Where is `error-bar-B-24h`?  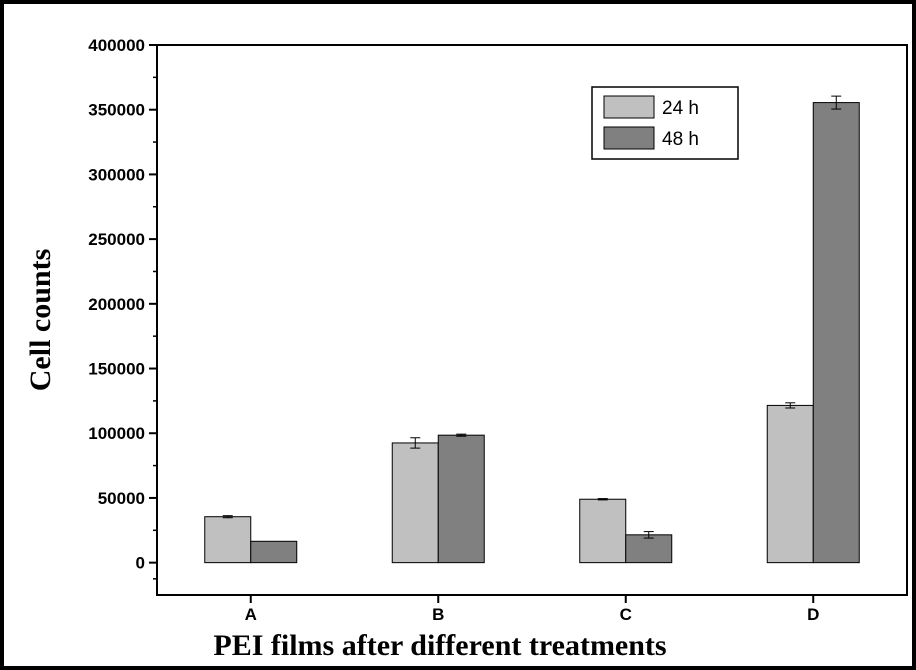 error-bar-B-24h is located at coordinates (415, 443).